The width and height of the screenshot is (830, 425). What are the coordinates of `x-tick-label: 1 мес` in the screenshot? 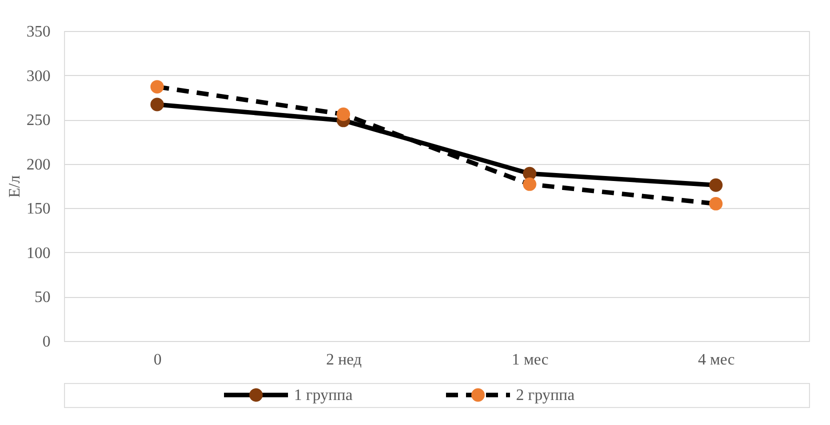 It's located at (530, 360).